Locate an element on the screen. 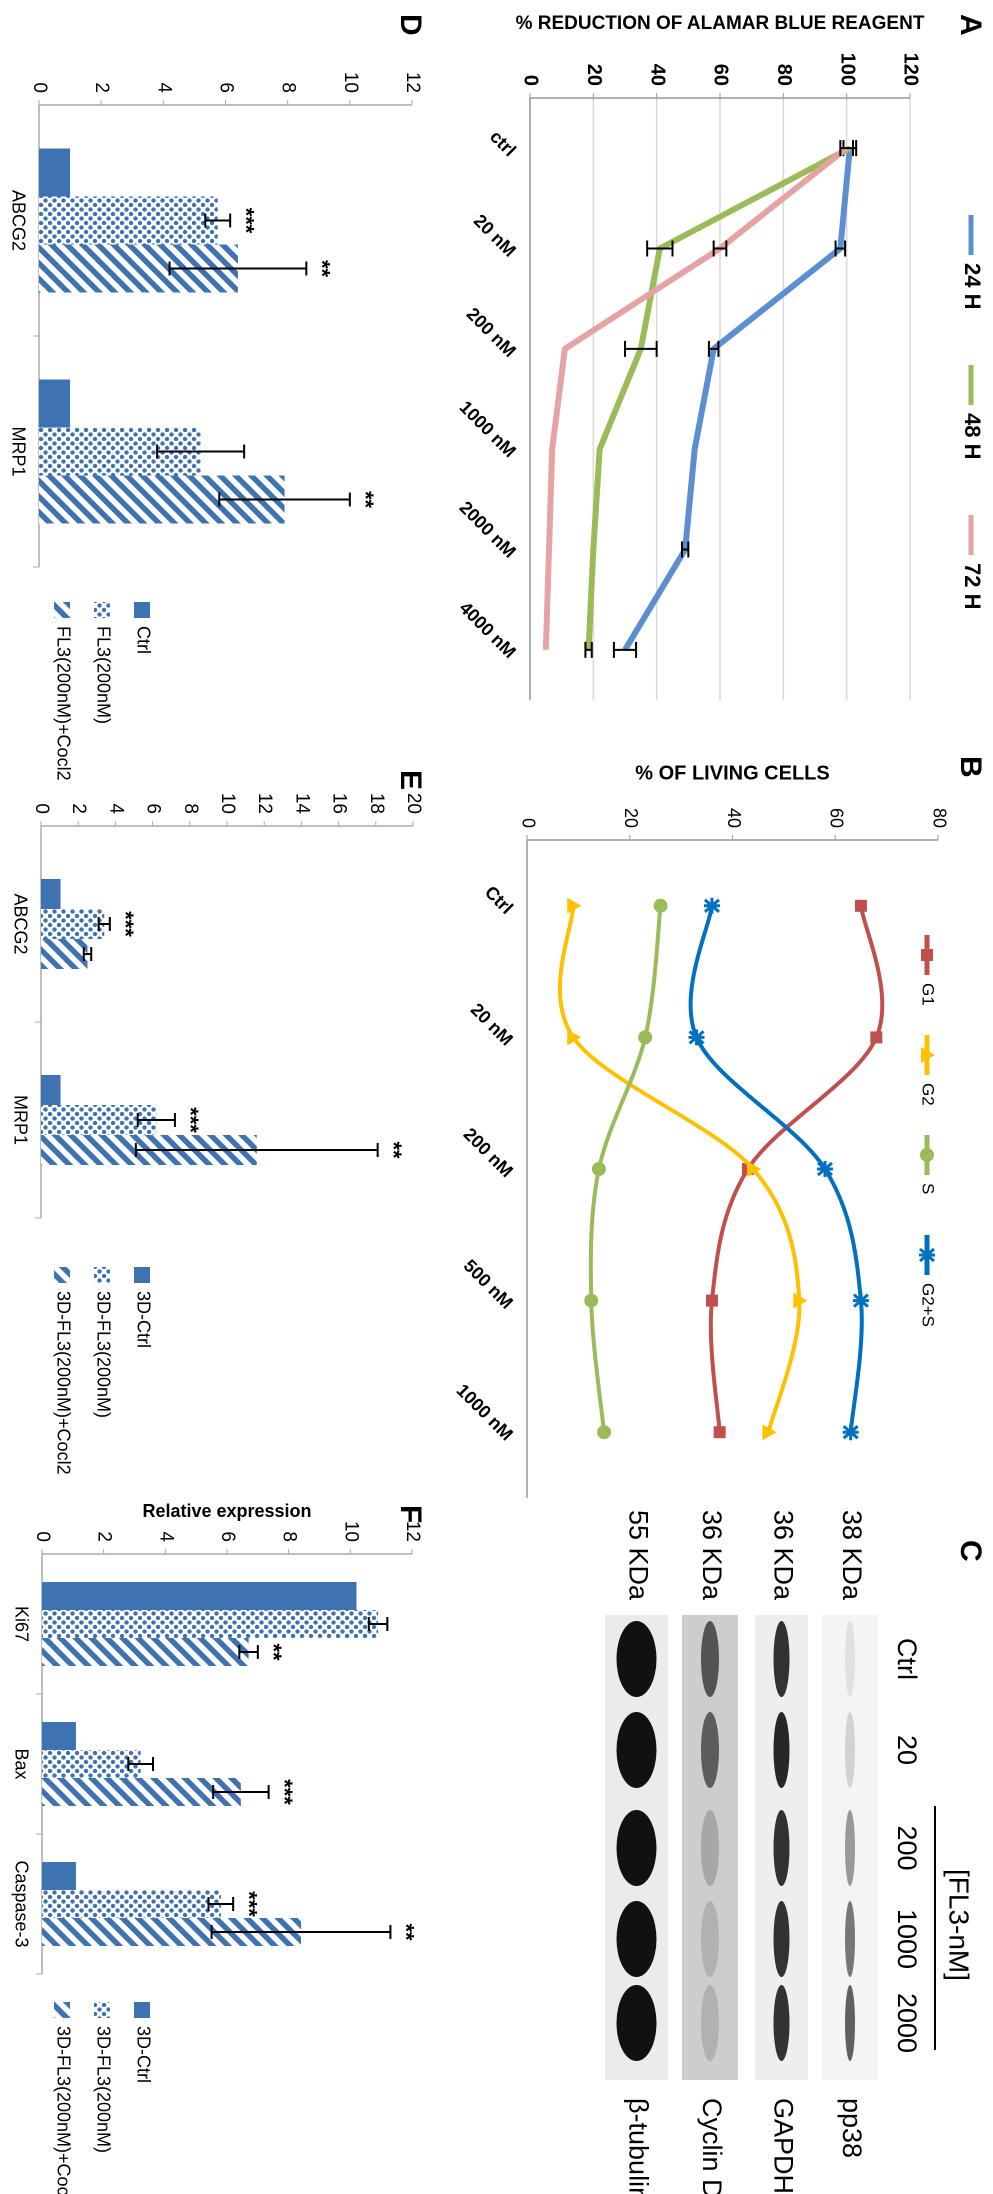 The width and height of the screenshot is (993, 2194). legend-label: 72 H is located at coordinates (972, 586).